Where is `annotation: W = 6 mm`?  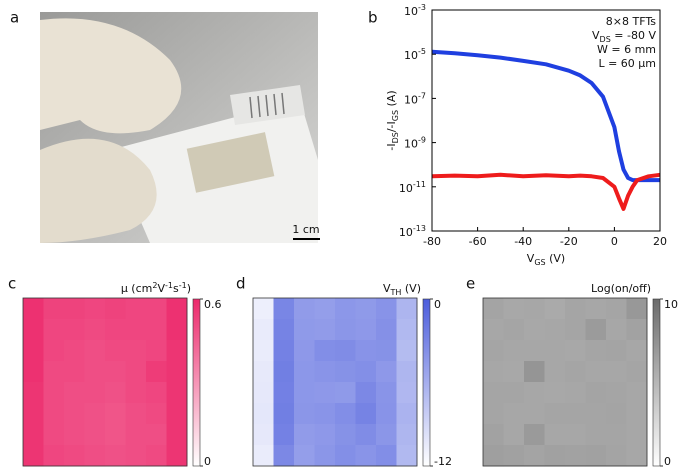 annotation: W = 6 mm is located at coordinates (626, 49).